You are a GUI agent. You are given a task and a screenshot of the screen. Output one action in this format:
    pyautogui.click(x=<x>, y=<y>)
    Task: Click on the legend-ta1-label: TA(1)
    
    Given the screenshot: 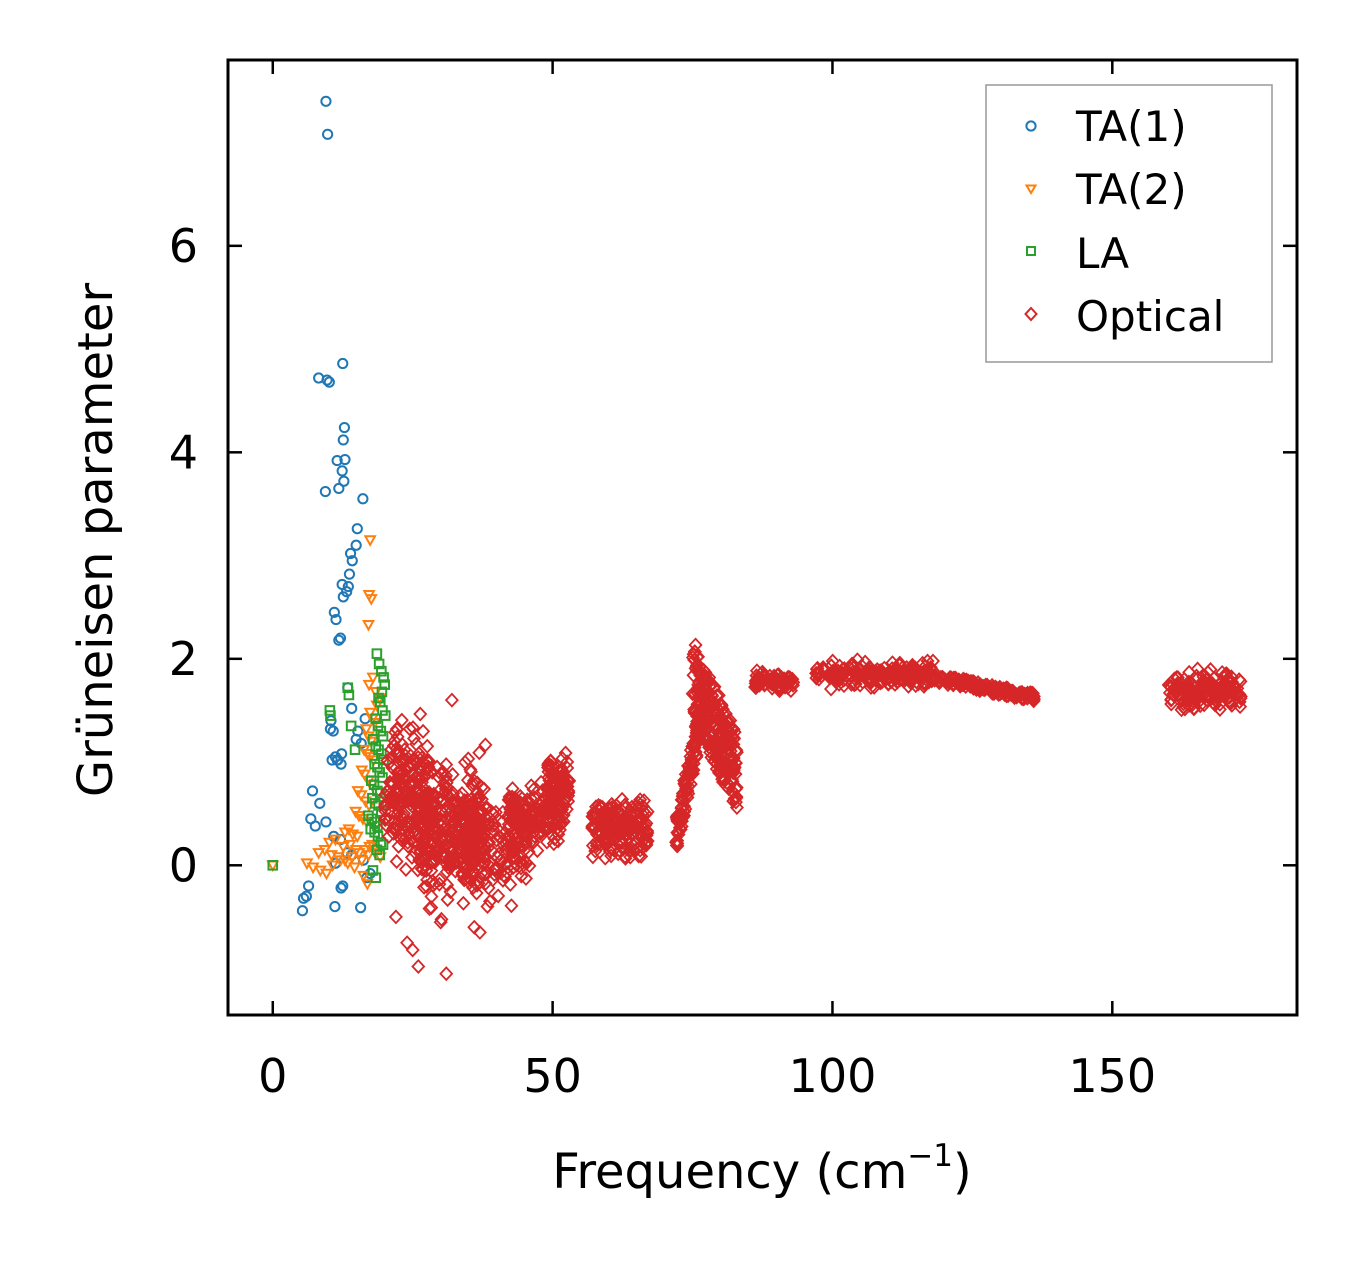 What is the action you would take?
    pyautogui.click(x=1131, y=126)
    